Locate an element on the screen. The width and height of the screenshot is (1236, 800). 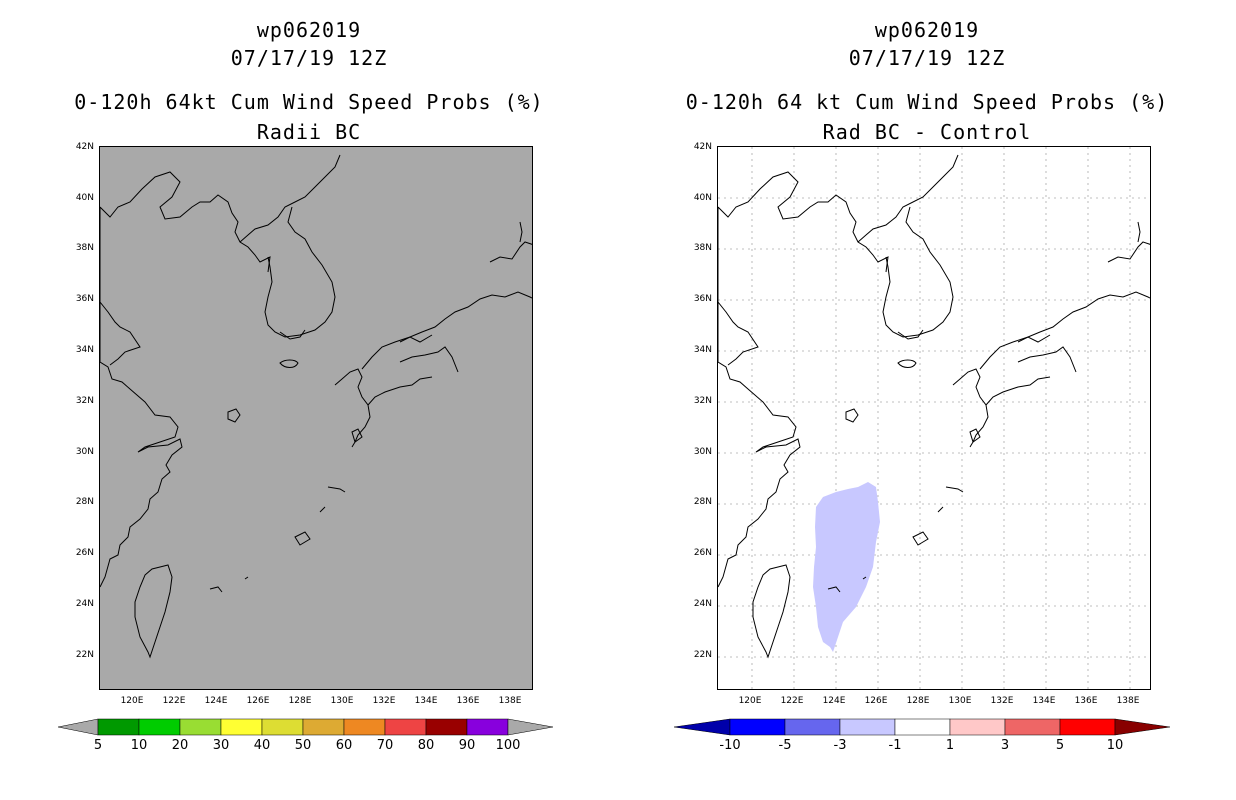
colorbar-label: 20 is located at coordinates (180, 745).